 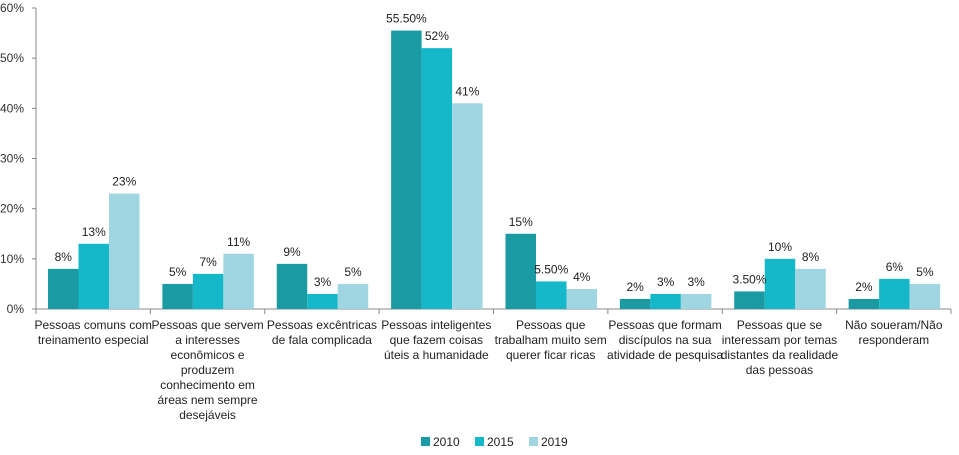 I want to click on data-label: 9%, so click(x=292, y=252).